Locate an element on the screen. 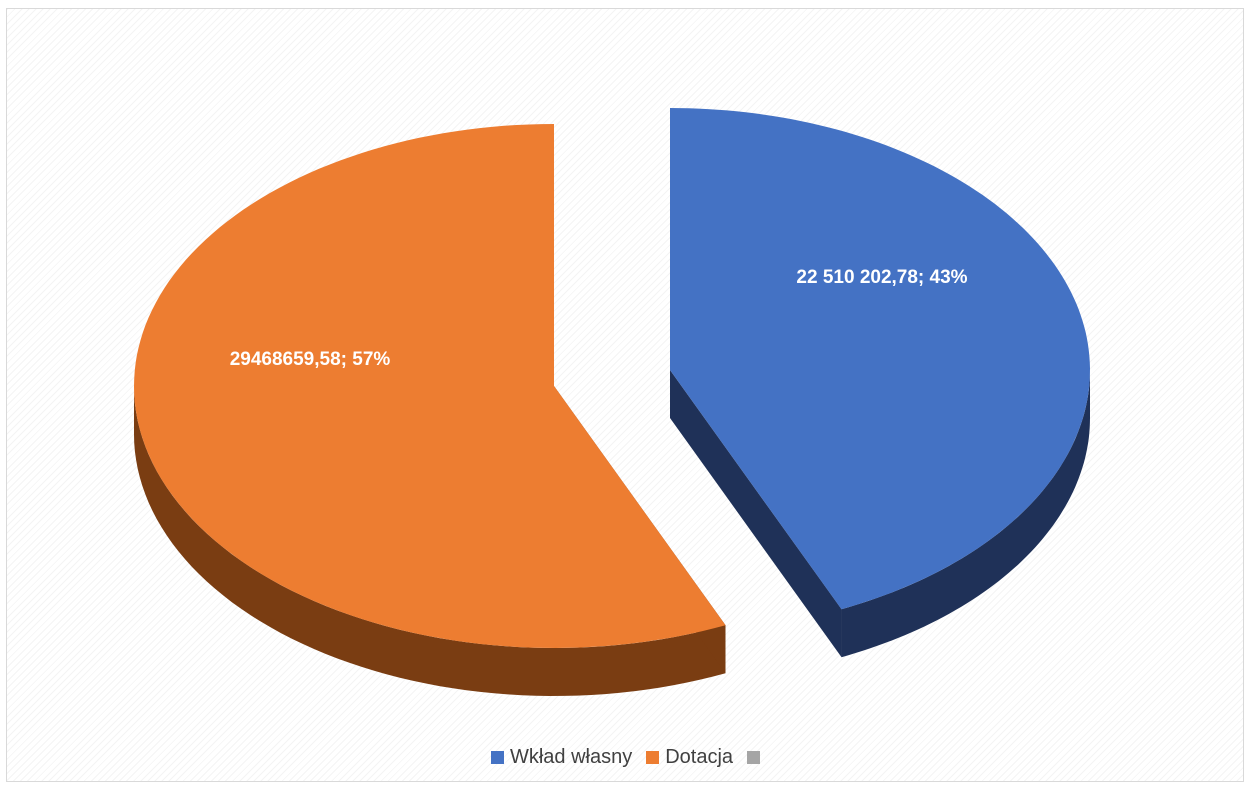  legend-label-1: Dotacja is located at coordinates (699, 756).